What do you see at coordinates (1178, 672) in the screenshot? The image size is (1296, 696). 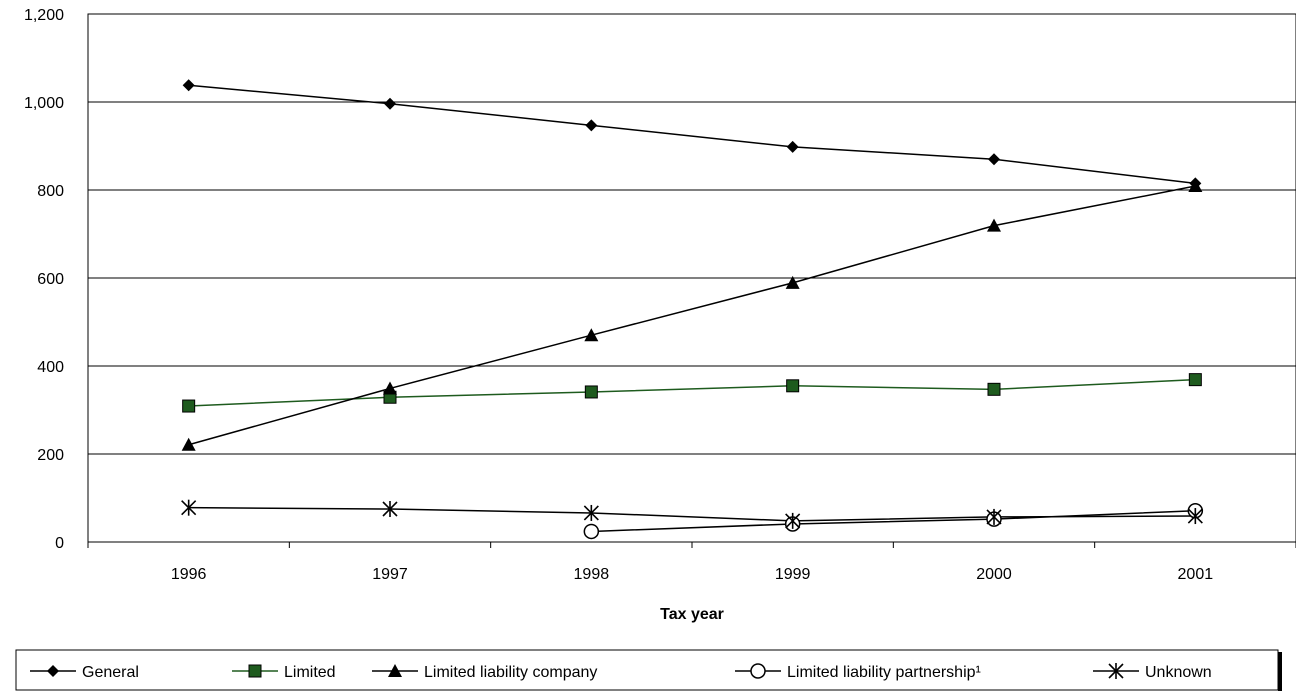 I see `legend-label-unknown: Unknown` at bounding box center [1178, 672].